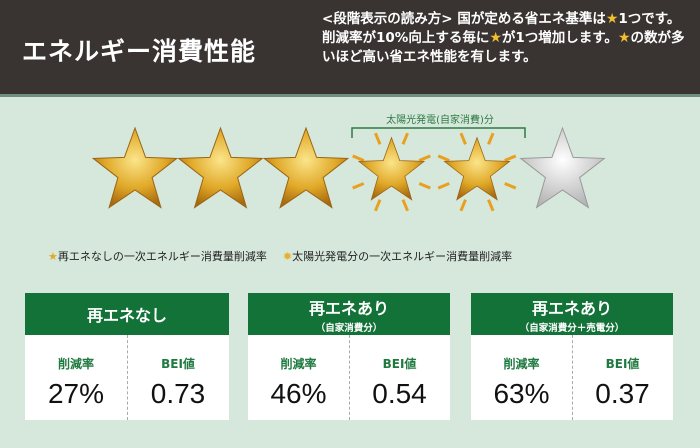  Describe the element at coordinates (572, 356) in the screenshot. I see `card-renewable-self-sale: 再エネあり （自家消費分＋売電分） 削減率 63% BEI値 0.37` at that location.